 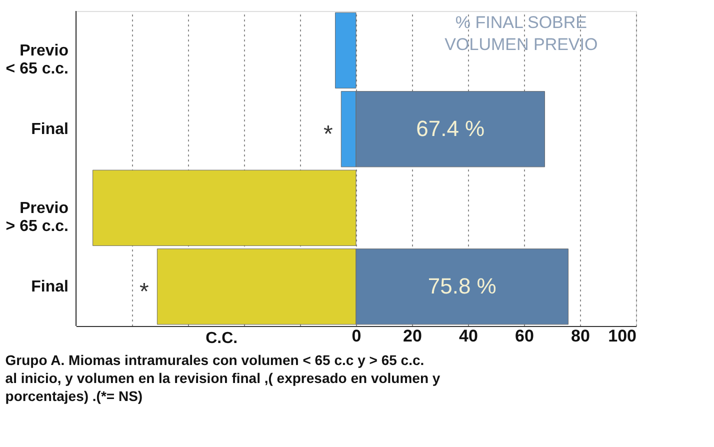 What do you see at coordinates (222, 378) in the screenshot?
I see `text: Grupo A. Miomas intramurales con volumen < 65 c.c y > 65 c.c. al inicio, y volumen en la revision final ,( expresado en volumen y porcentajes) .(*= NS)` at bounding box center [222, 378].